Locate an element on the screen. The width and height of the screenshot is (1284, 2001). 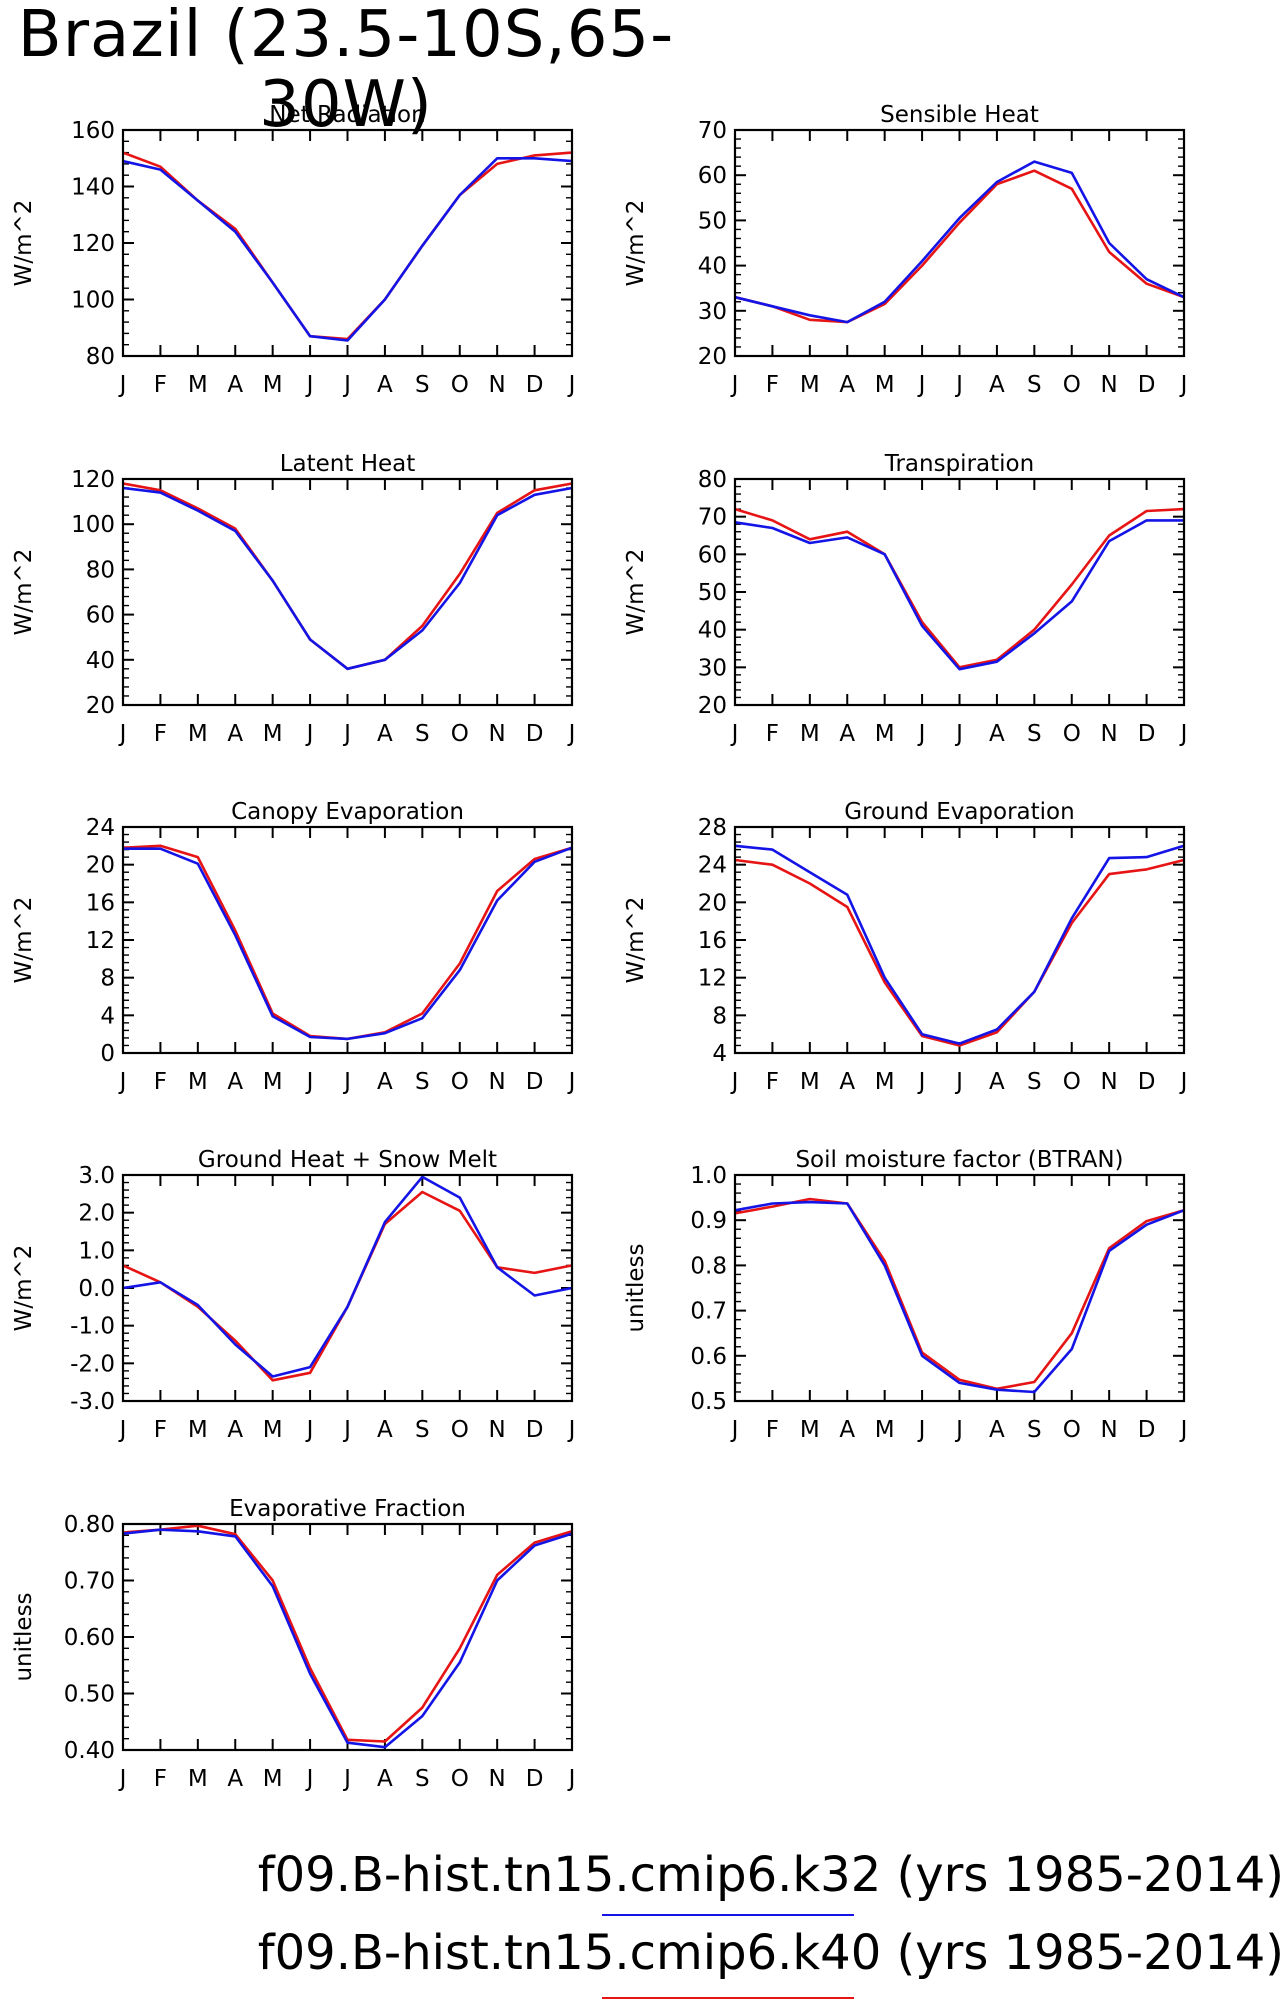
y-tick-label: -1.0 is located at coordinates (92, 1327).